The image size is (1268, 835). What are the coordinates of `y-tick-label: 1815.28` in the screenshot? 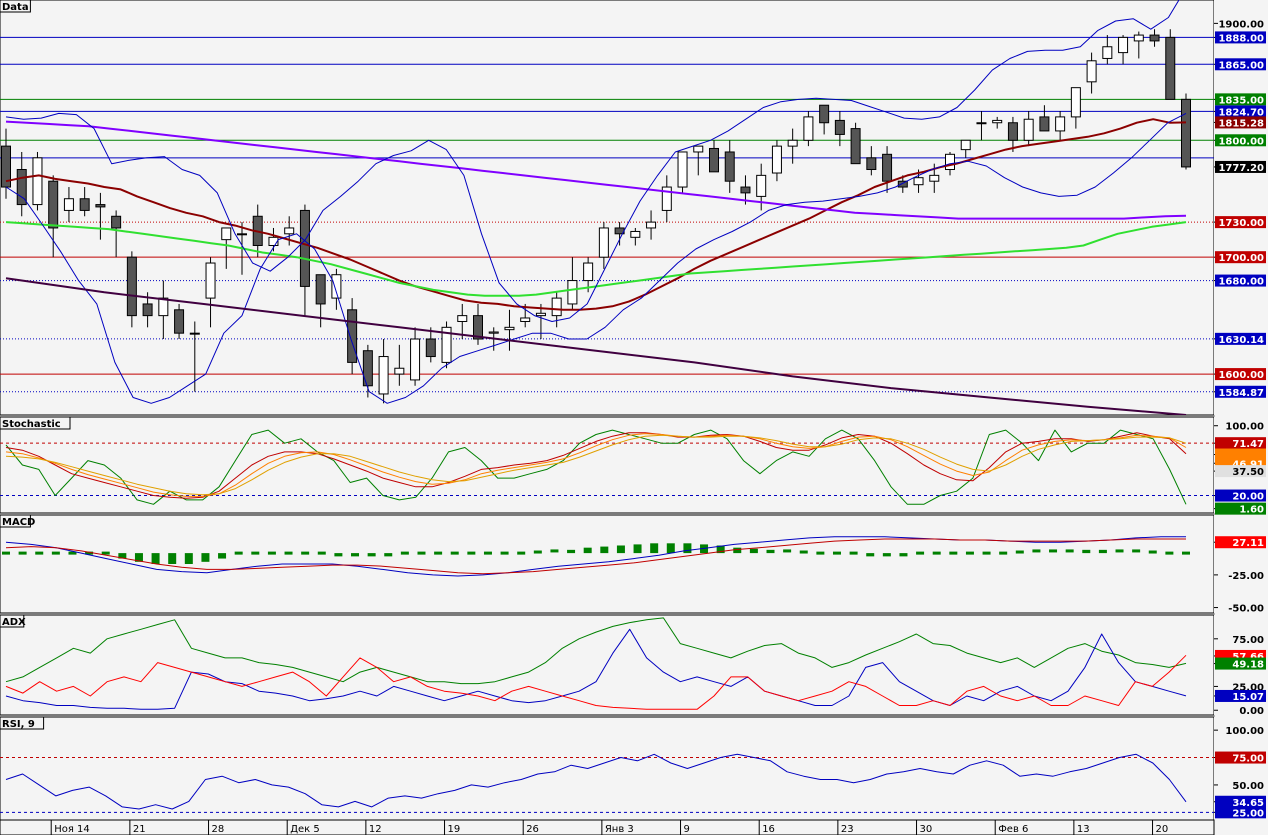 It's located at (1241, 123).